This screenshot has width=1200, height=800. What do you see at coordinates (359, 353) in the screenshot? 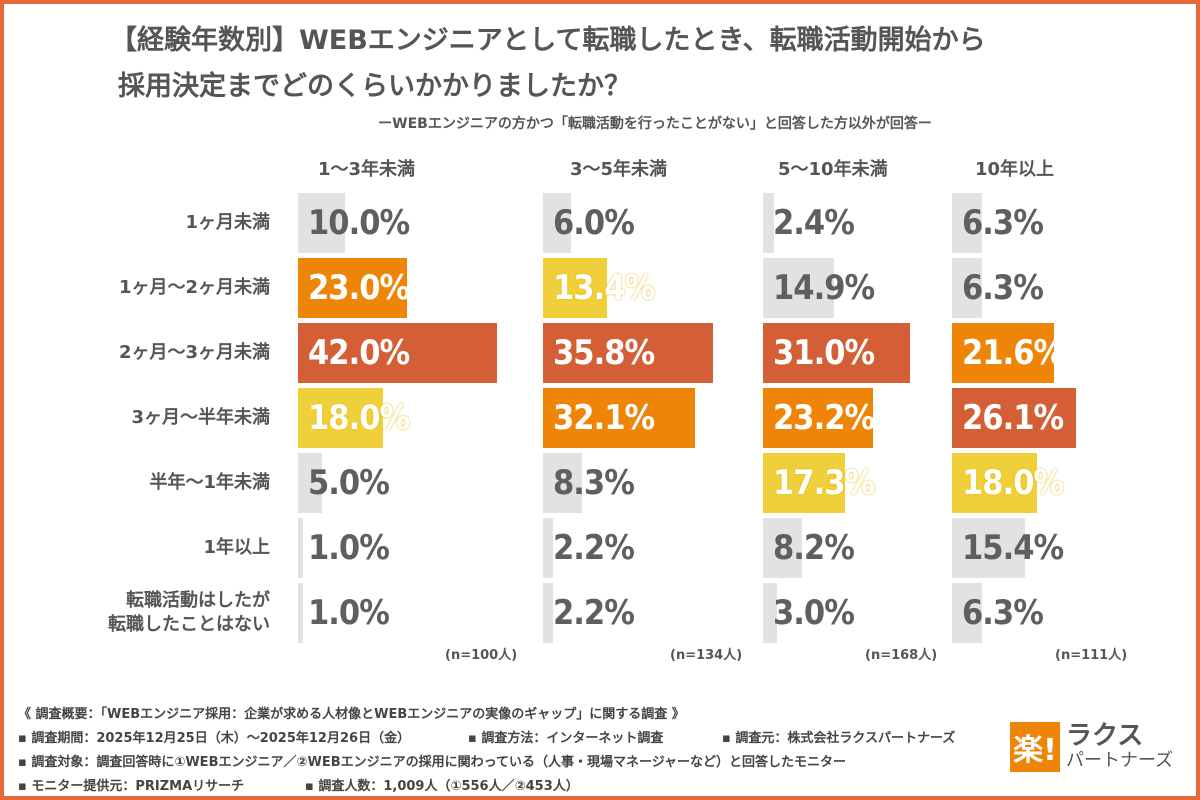
I see `value-label: 42.0%` at bounding box center [359, 353].